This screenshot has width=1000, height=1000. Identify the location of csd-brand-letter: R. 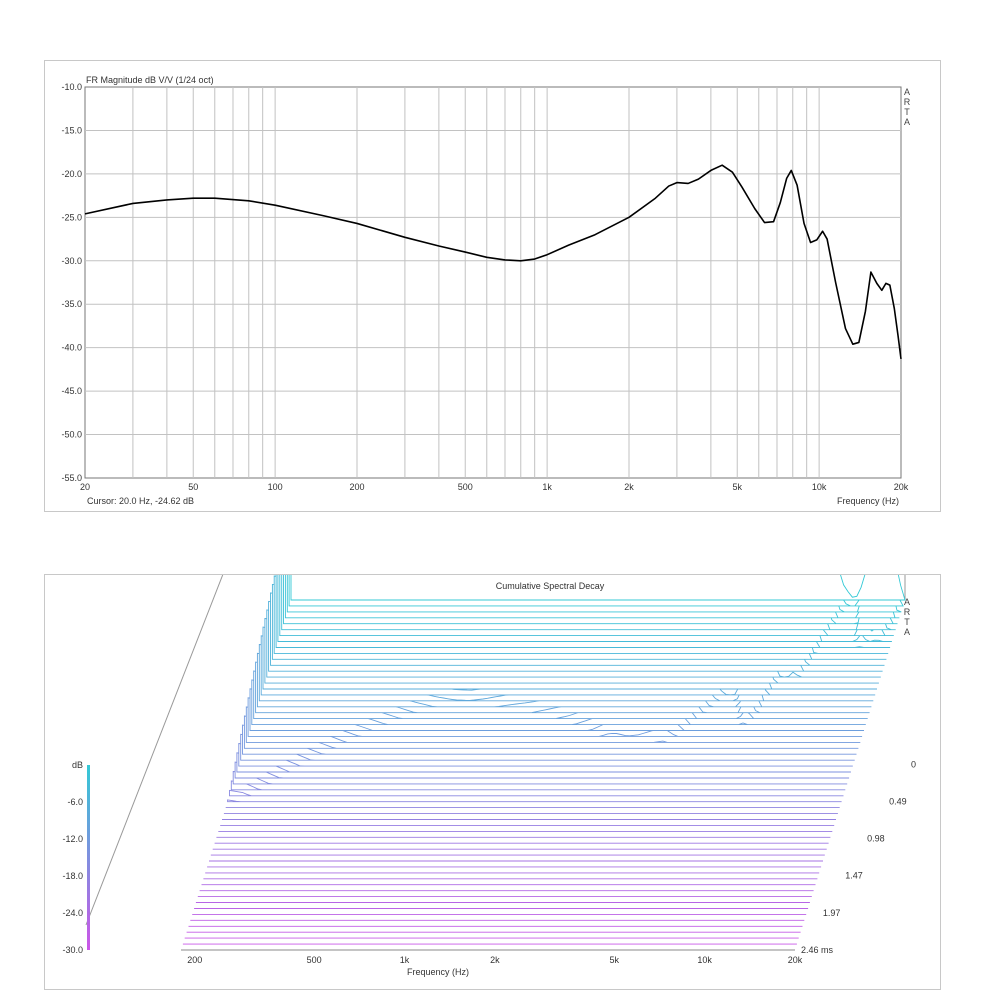
(907, 612).